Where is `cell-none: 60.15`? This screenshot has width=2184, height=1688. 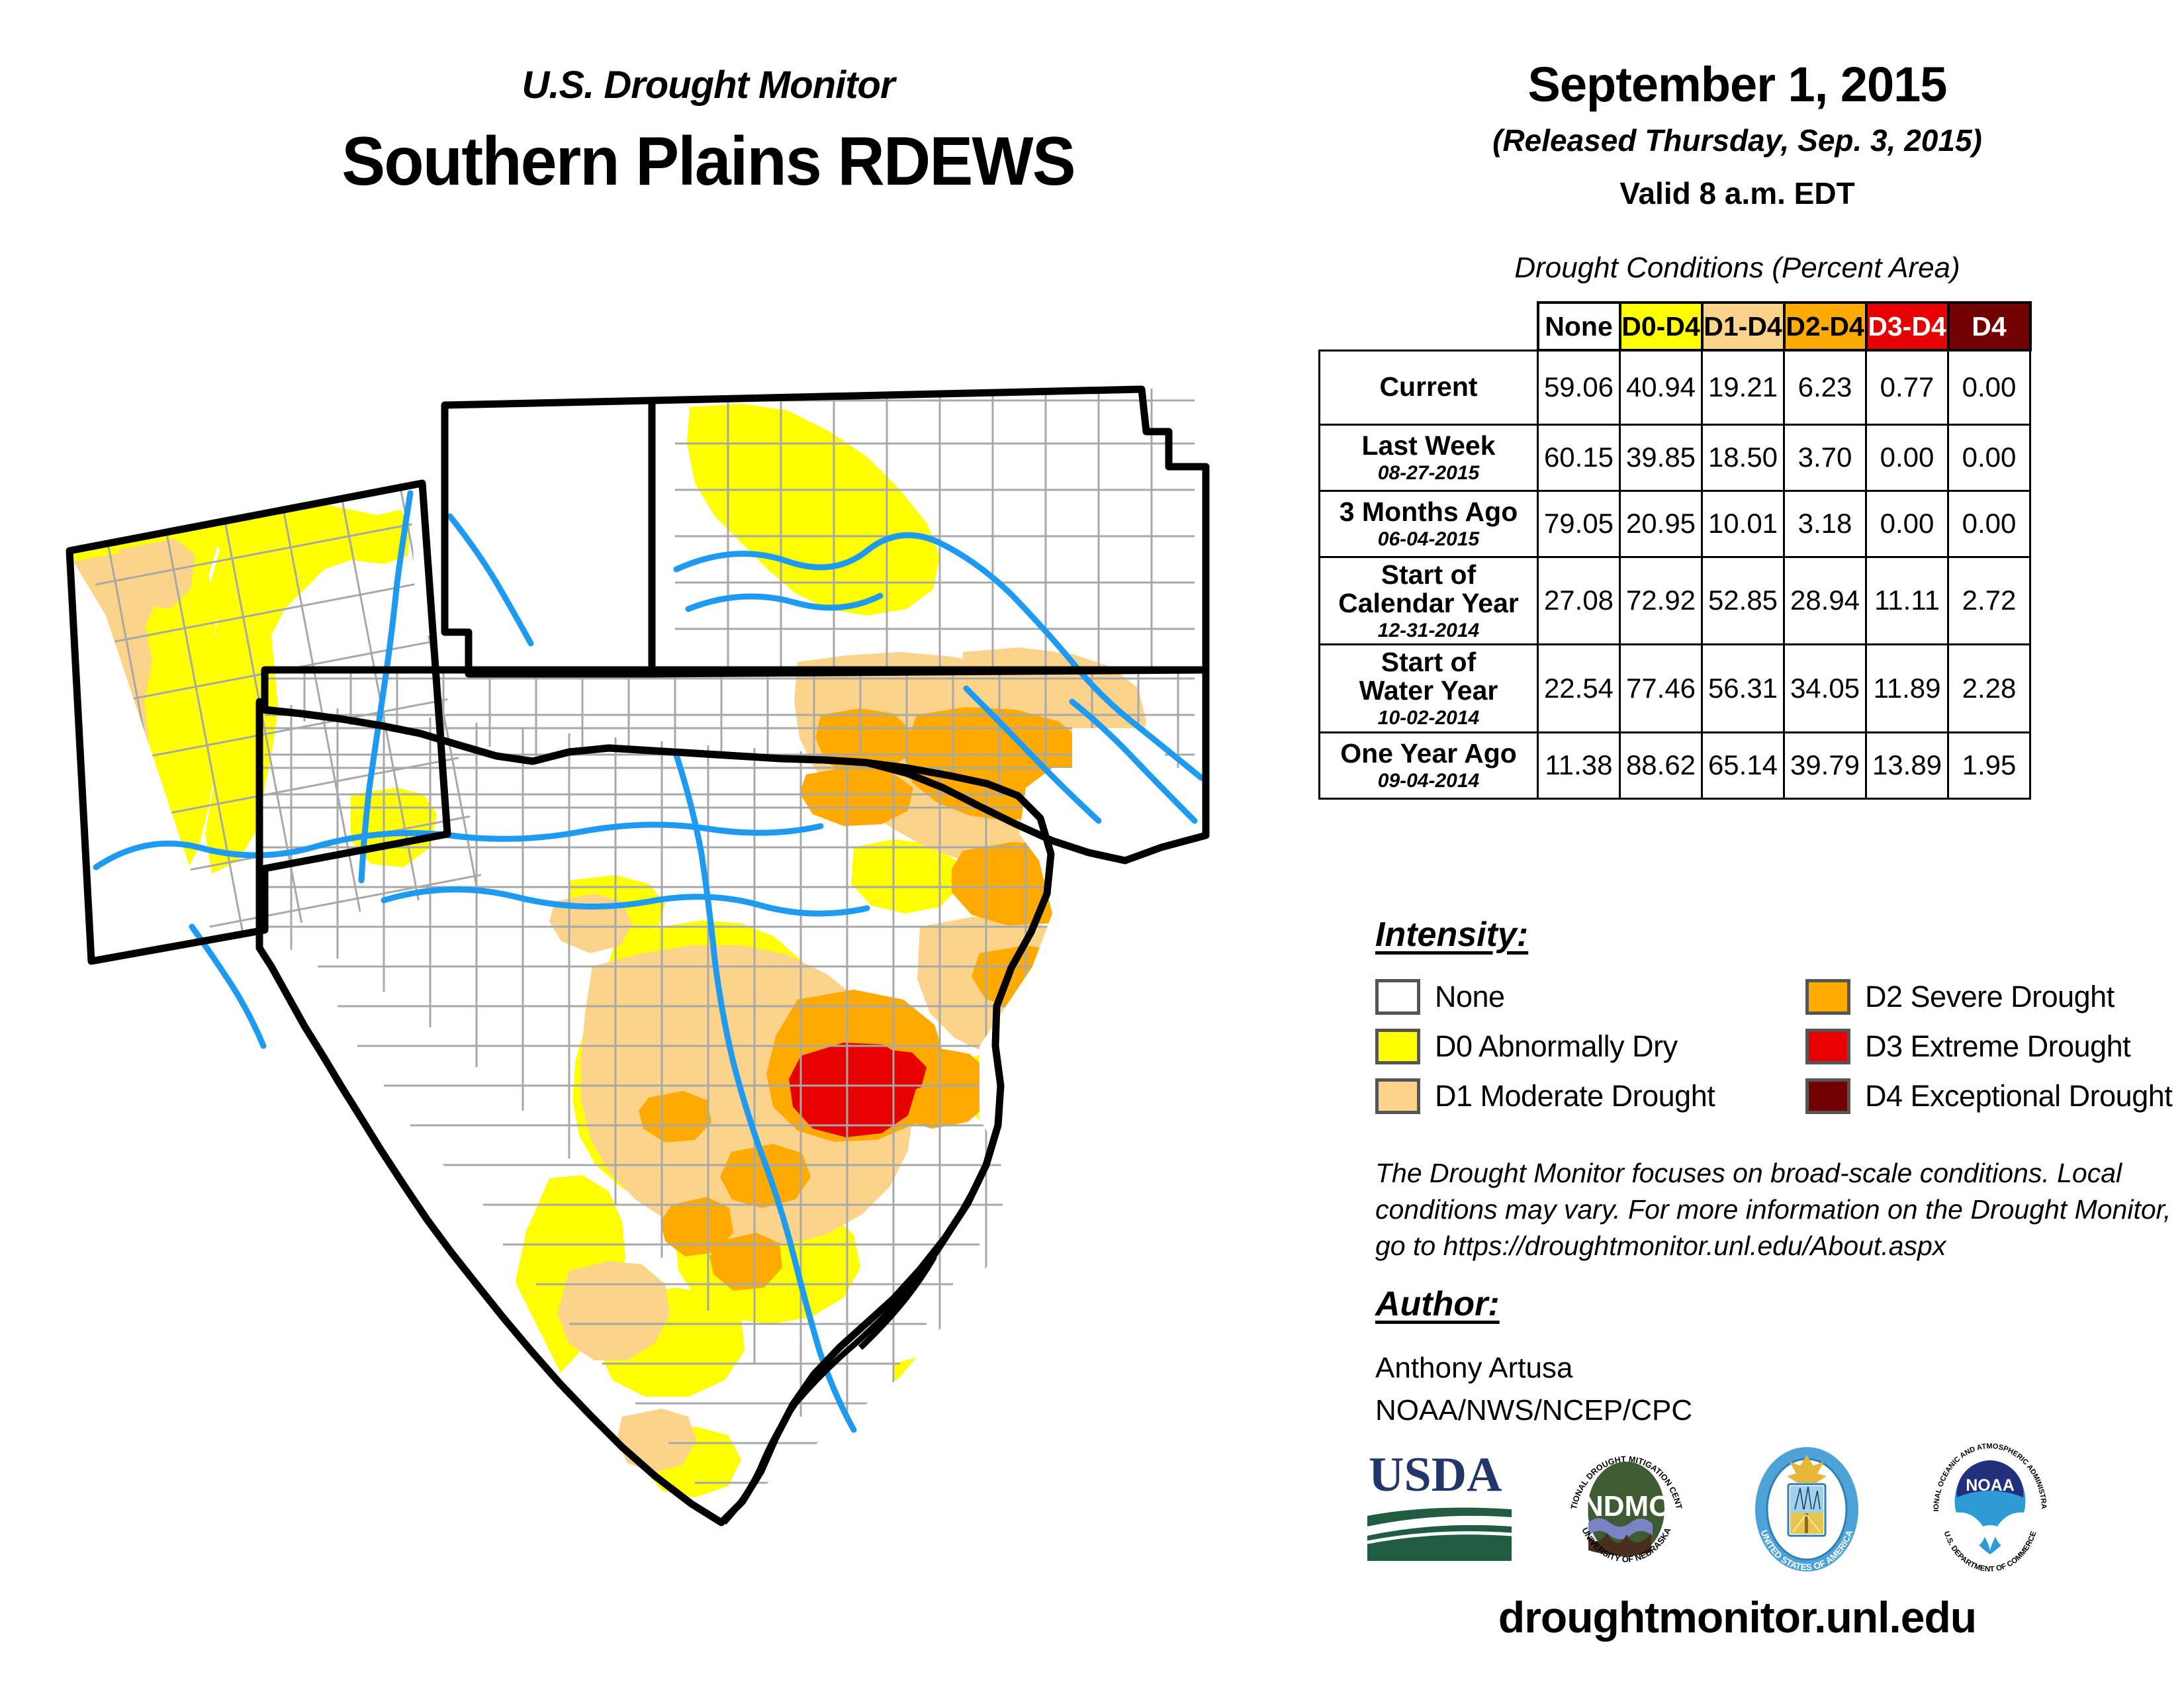 cell-none: 60.15 is located at coordinates (1579, 457).